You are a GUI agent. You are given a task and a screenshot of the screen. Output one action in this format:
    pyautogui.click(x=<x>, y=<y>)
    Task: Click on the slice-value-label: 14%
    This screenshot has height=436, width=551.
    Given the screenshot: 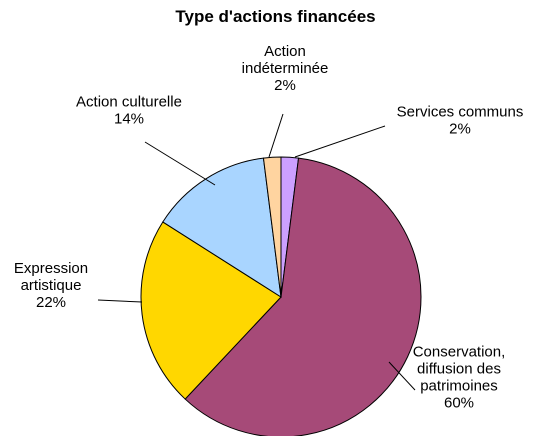 What is the action you would take?
    pyautogui.click(x=129, y=119)
    